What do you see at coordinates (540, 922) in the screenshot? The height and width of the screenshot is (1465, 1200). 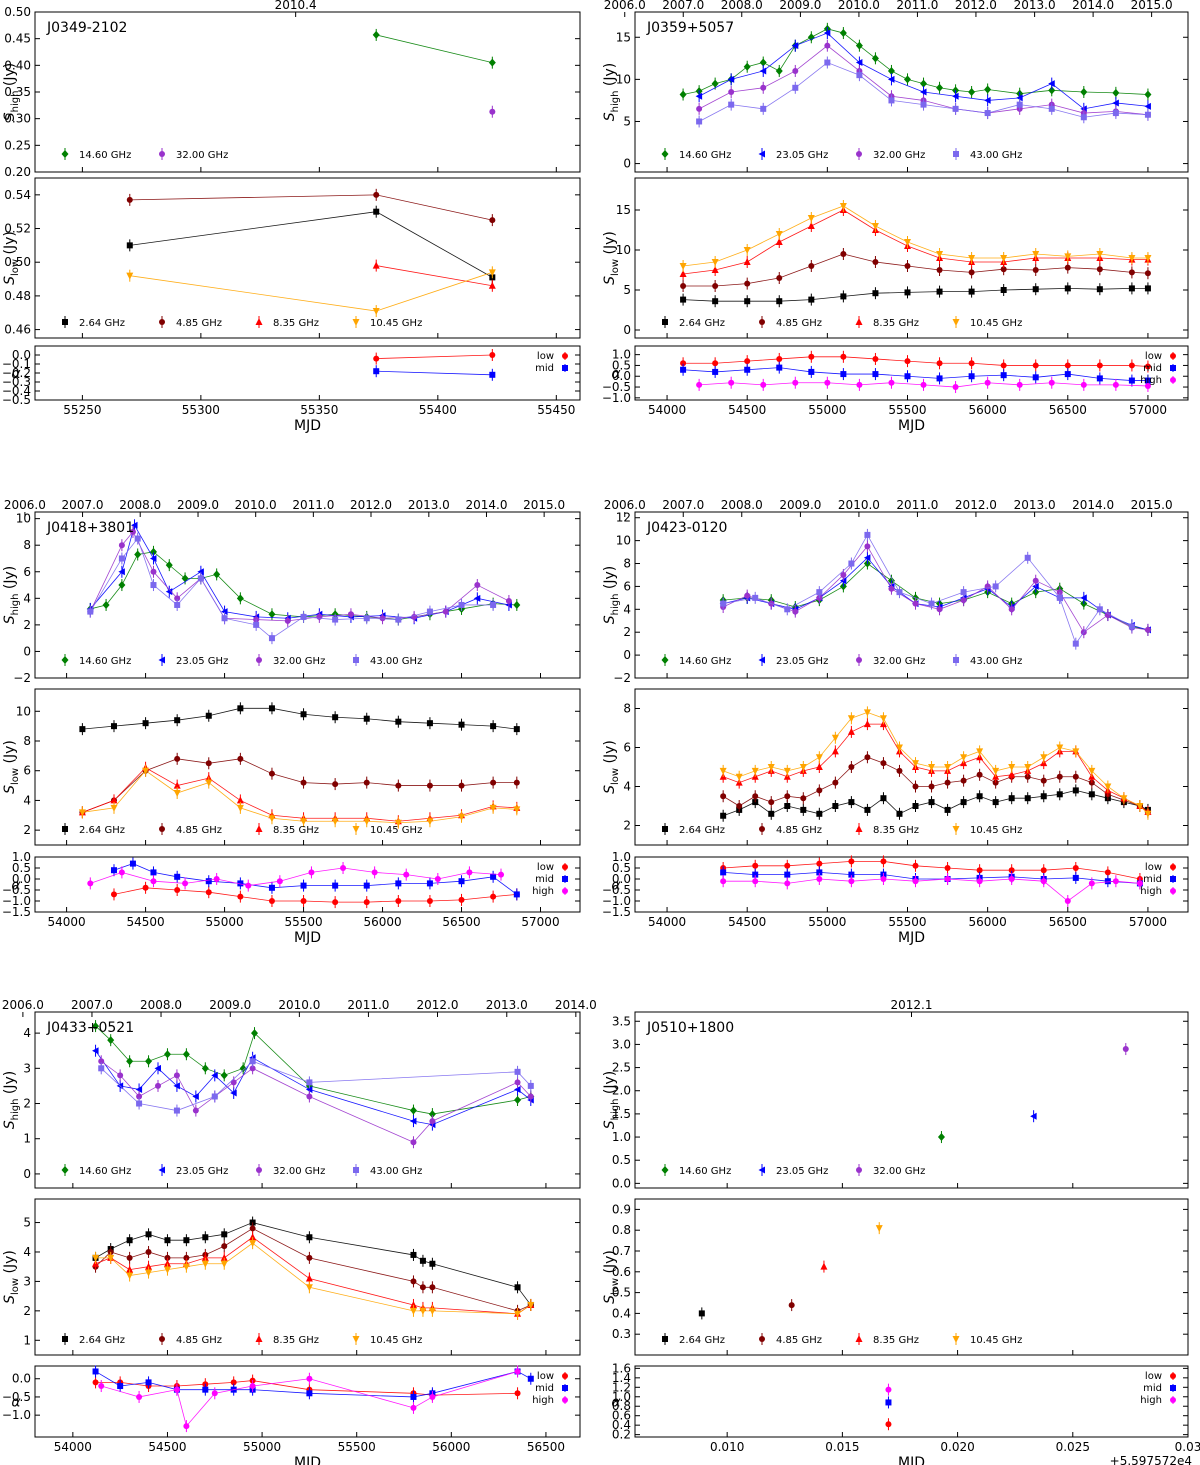 I see `panel-J04183801-alpha-xtick-label: 57000` at bounding box center [540, 922].